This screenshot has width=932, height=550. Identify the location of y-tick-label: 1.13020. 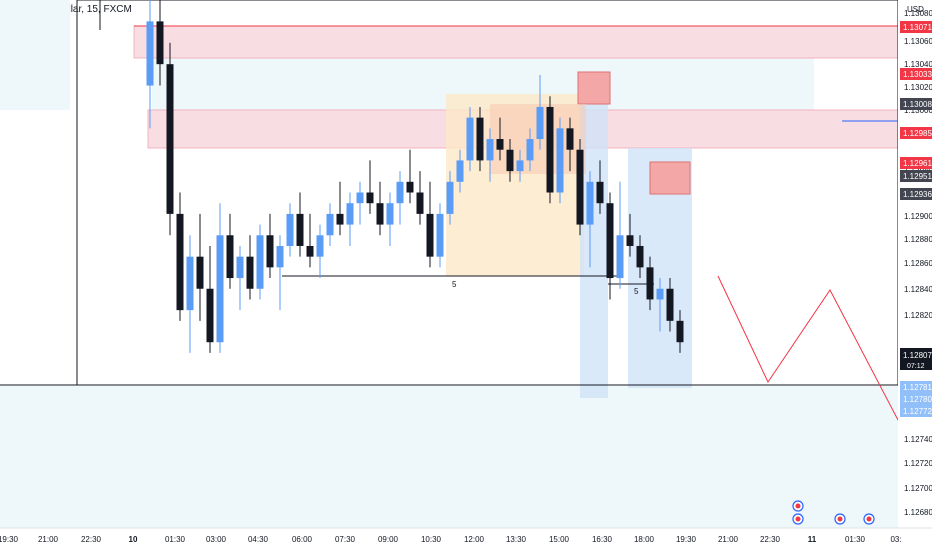
(918, 87).